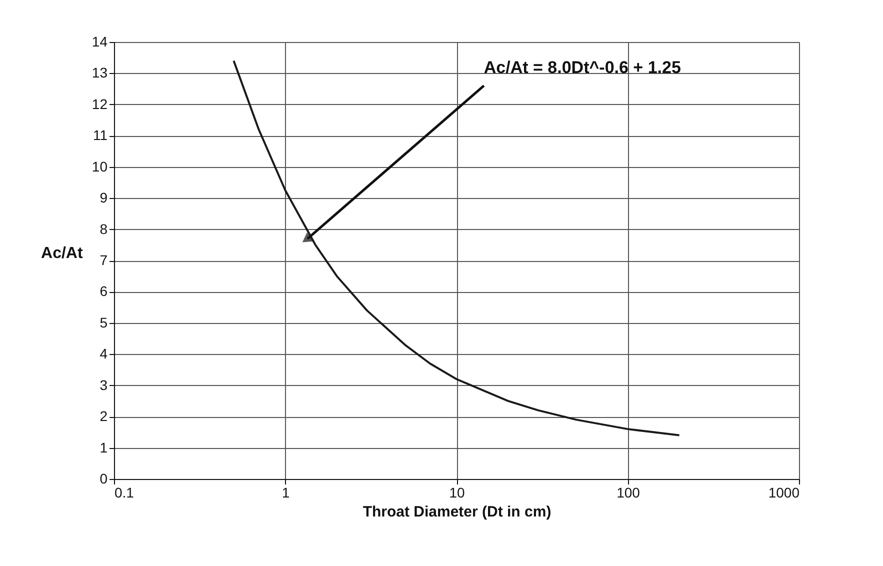  I want to click on annotation: Ac/At = 8.0Dt^-0.6 + 1.25, so click(582, 68).